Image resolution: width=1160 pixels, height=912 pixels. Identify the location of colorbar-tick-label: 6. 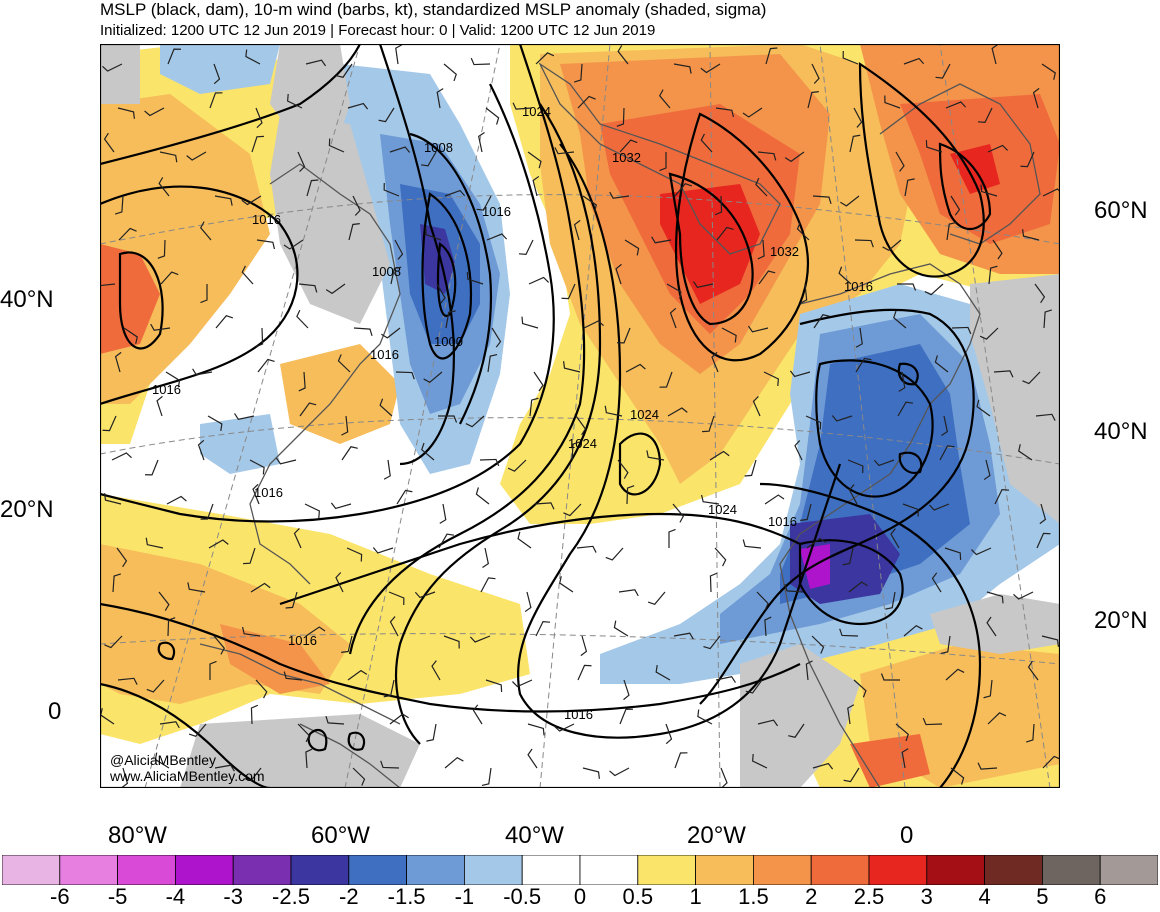
(1100, 896).